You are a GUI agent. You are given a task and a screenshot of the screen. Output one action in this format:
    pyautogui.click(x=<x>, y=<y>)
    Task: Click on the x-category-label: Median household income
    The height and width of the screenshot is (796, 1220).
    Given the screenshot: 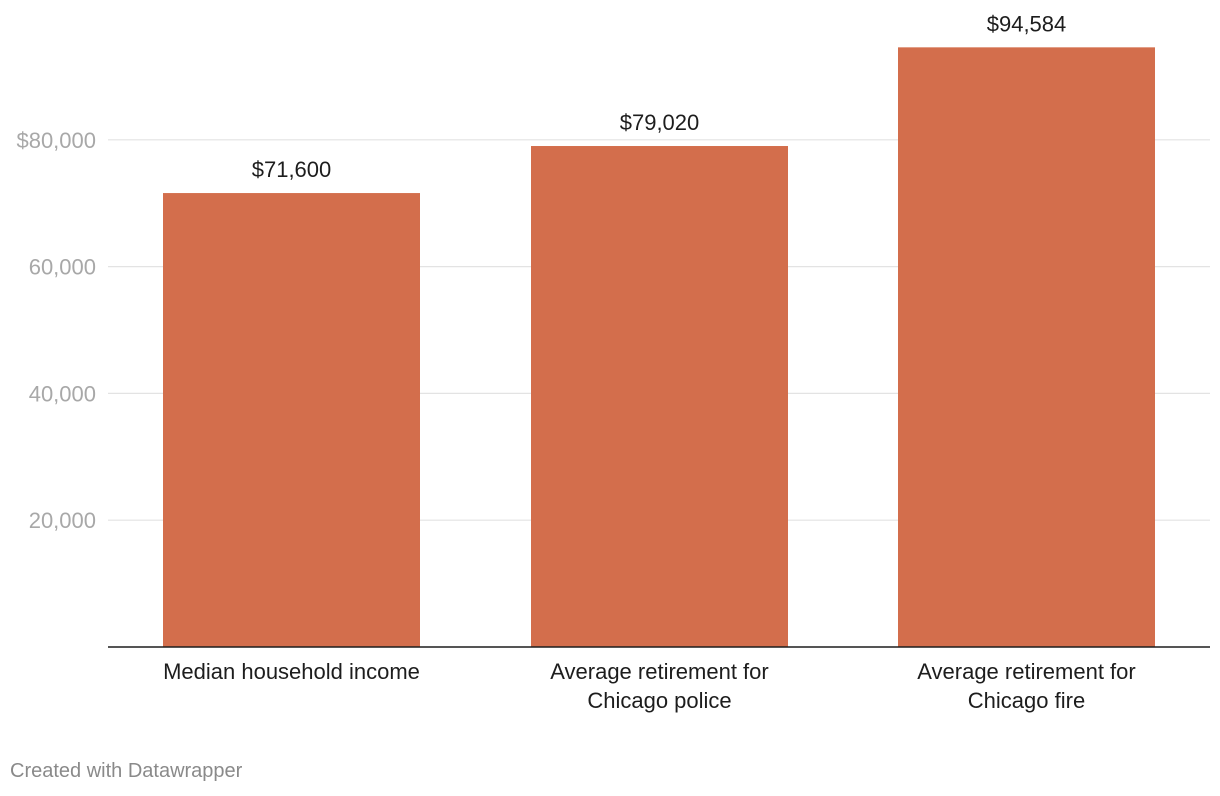 What is the action you would take?
    pyautogui.click(x=291, y=671)
    